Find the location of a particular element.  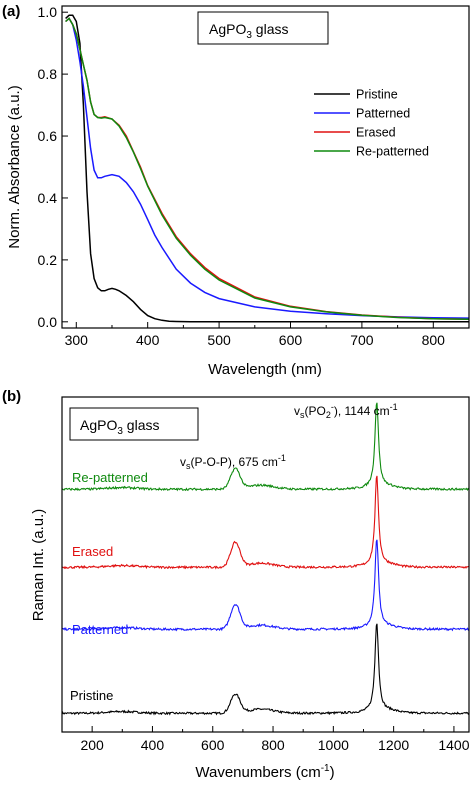

panel-b-ticks: 200 400 600 800 1000 1200 1400 is located at coordinates (265, 739).